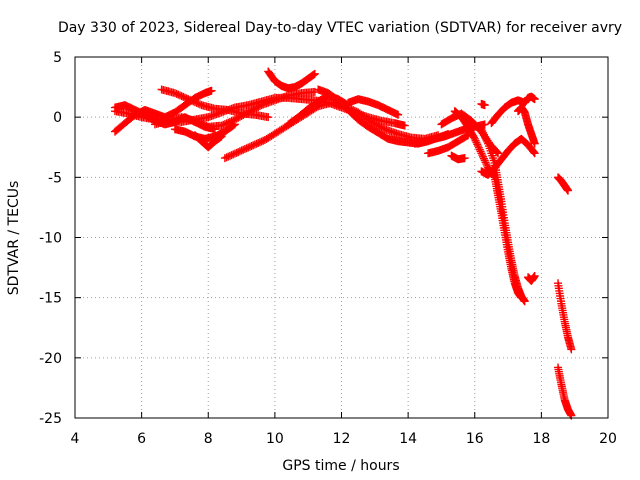  What do you see at coordinates (608, 439) in the screenshot?
I see `x-tick-label: 20` at bounding box center [608, 439].